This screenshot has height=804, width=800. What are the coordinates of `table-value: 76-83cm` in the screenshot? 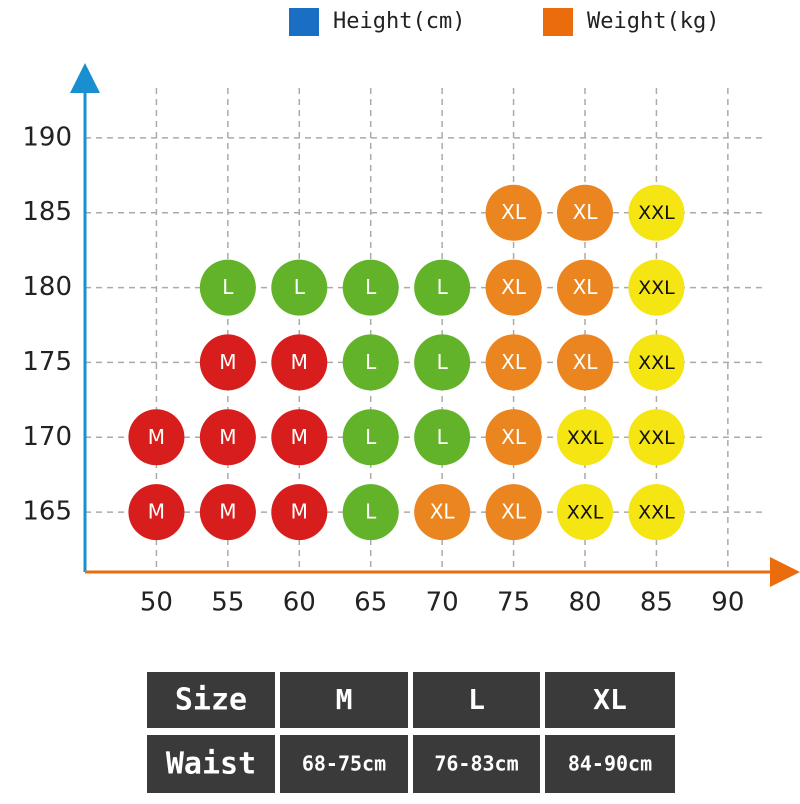 It's located at (476, 764).